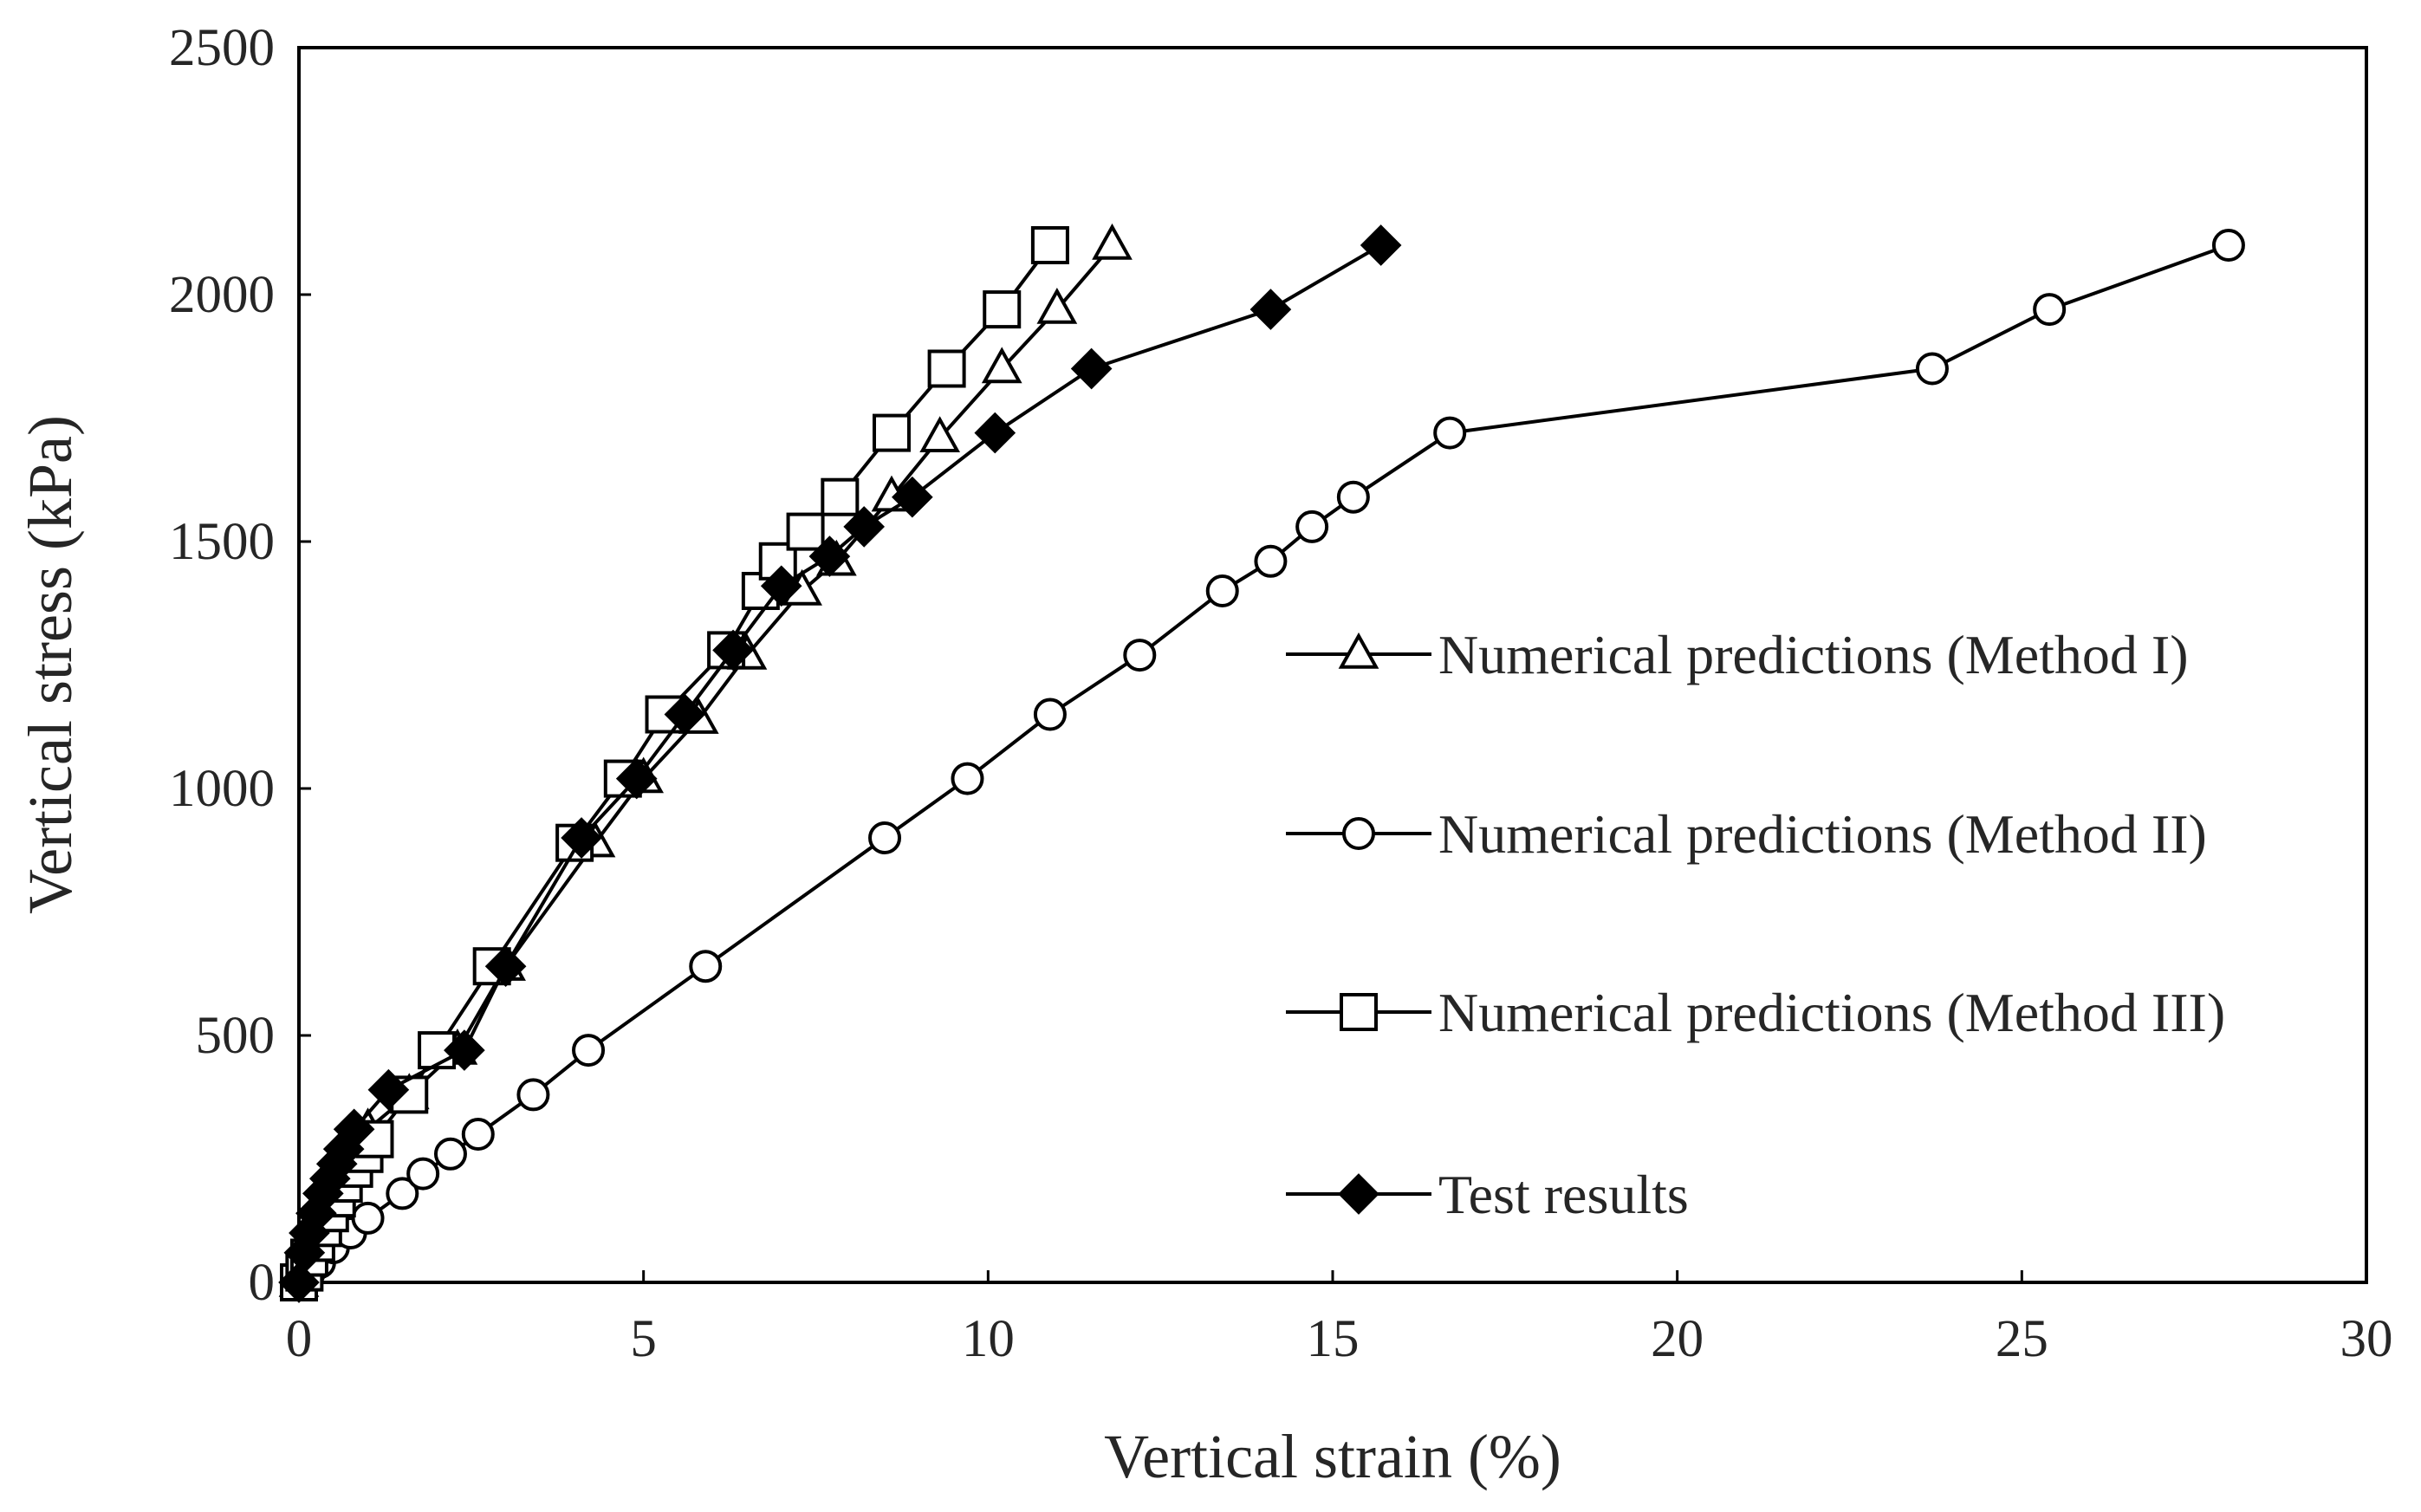 This screenshot has height=1512, width=2421. Describe the element at coordinates (299, 1339) in the screenshot. I see `x-tick-label: 0` at that location.